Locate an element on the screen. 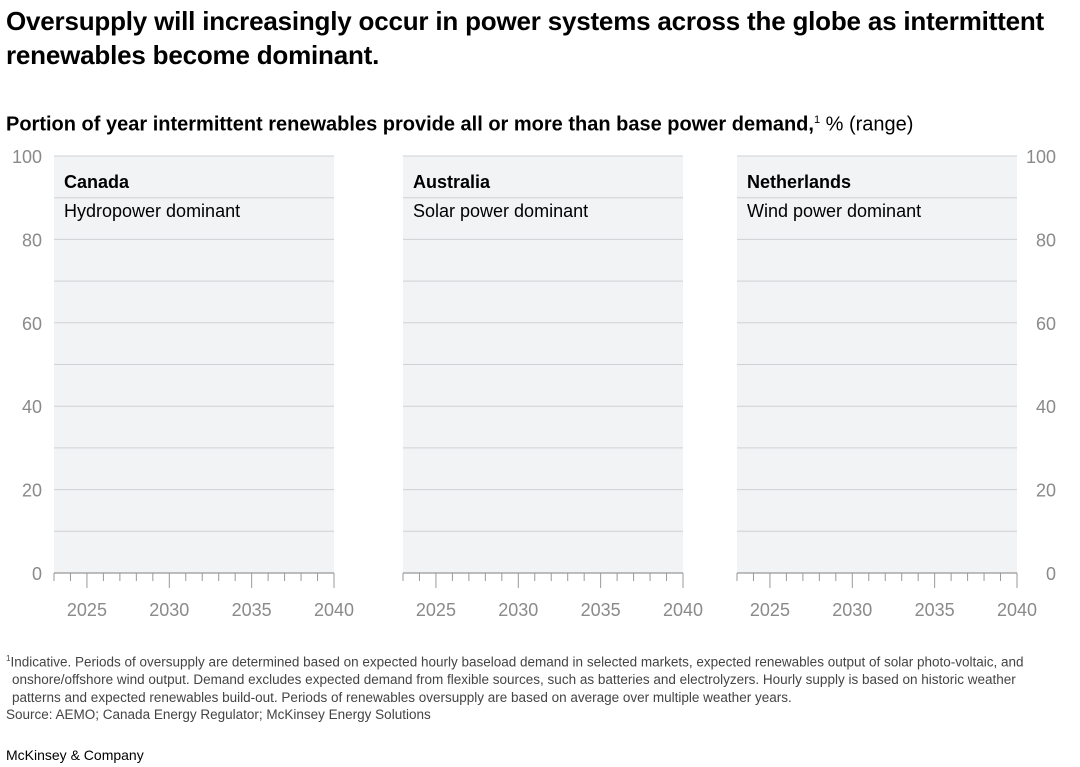  panel-subtitle: Wind power dominant is located at coordinates (834, 211).